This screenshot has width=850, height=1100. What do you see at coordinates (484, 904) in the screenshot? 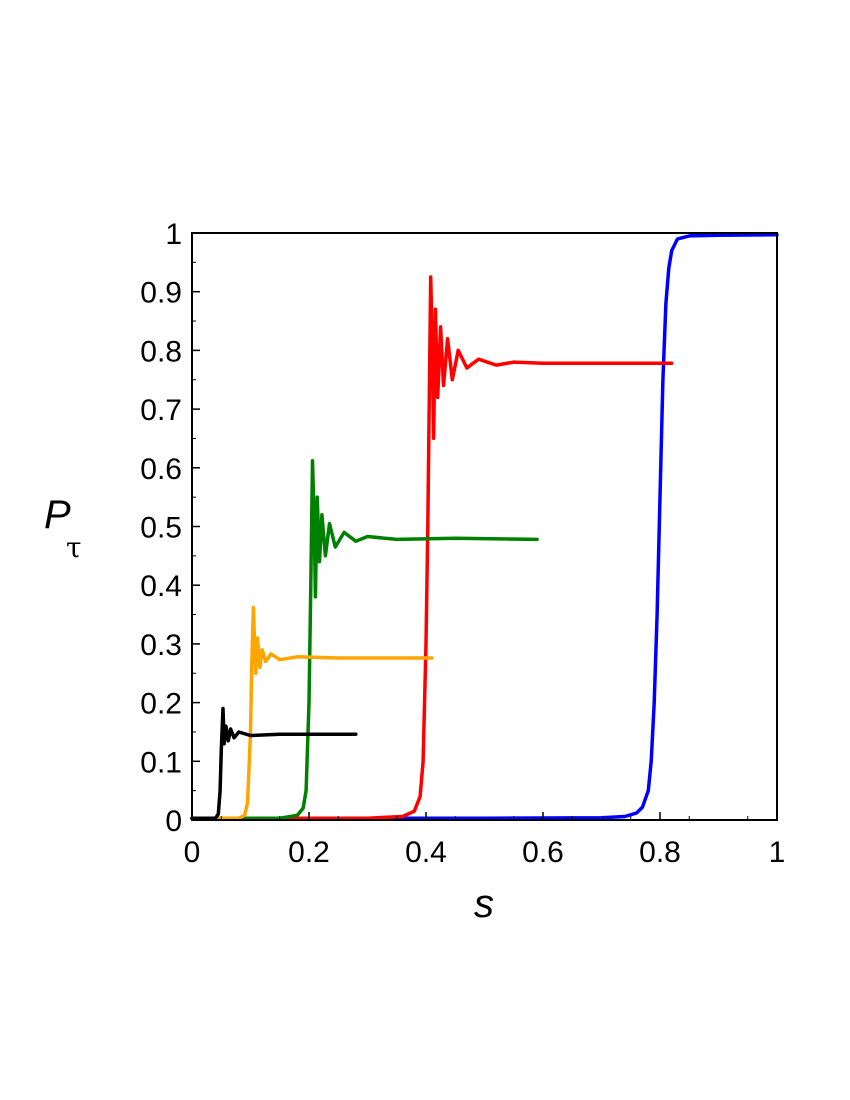
I see `x-axis-title: s` at bounding box center [484, 904].